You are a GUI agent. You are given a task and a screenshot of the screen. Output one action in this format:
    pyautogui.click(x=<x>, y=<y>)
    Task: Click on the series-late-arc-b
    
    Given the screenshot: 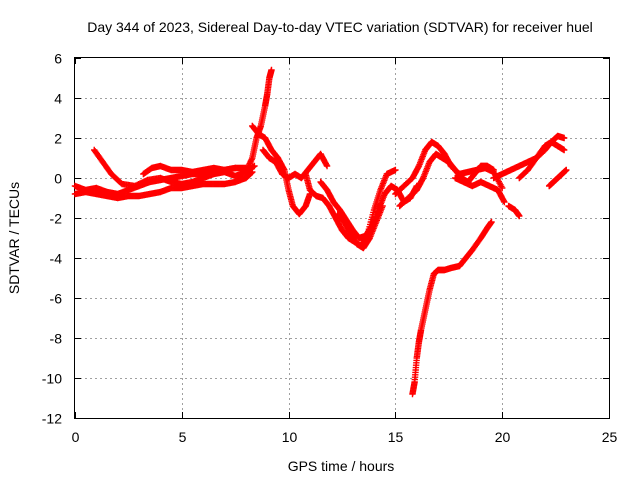 What is the action you would take?
    pyautogui.click(x=542, y=160)
    